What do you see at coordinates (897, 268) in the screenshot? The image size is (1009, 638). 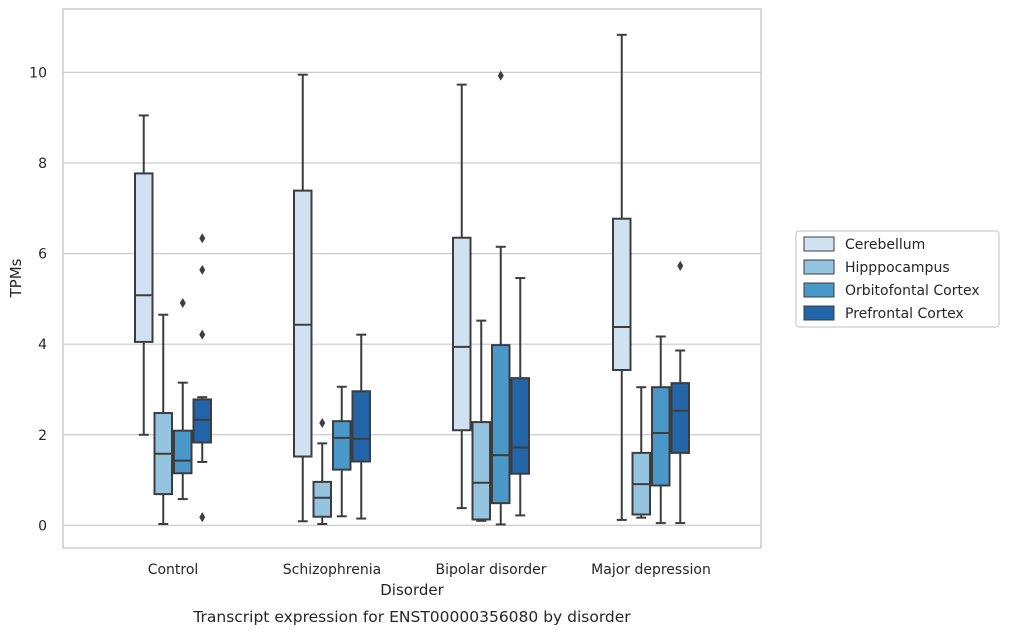 I see `legend-label: Hipppocampus` at bounding box center [897, 268].